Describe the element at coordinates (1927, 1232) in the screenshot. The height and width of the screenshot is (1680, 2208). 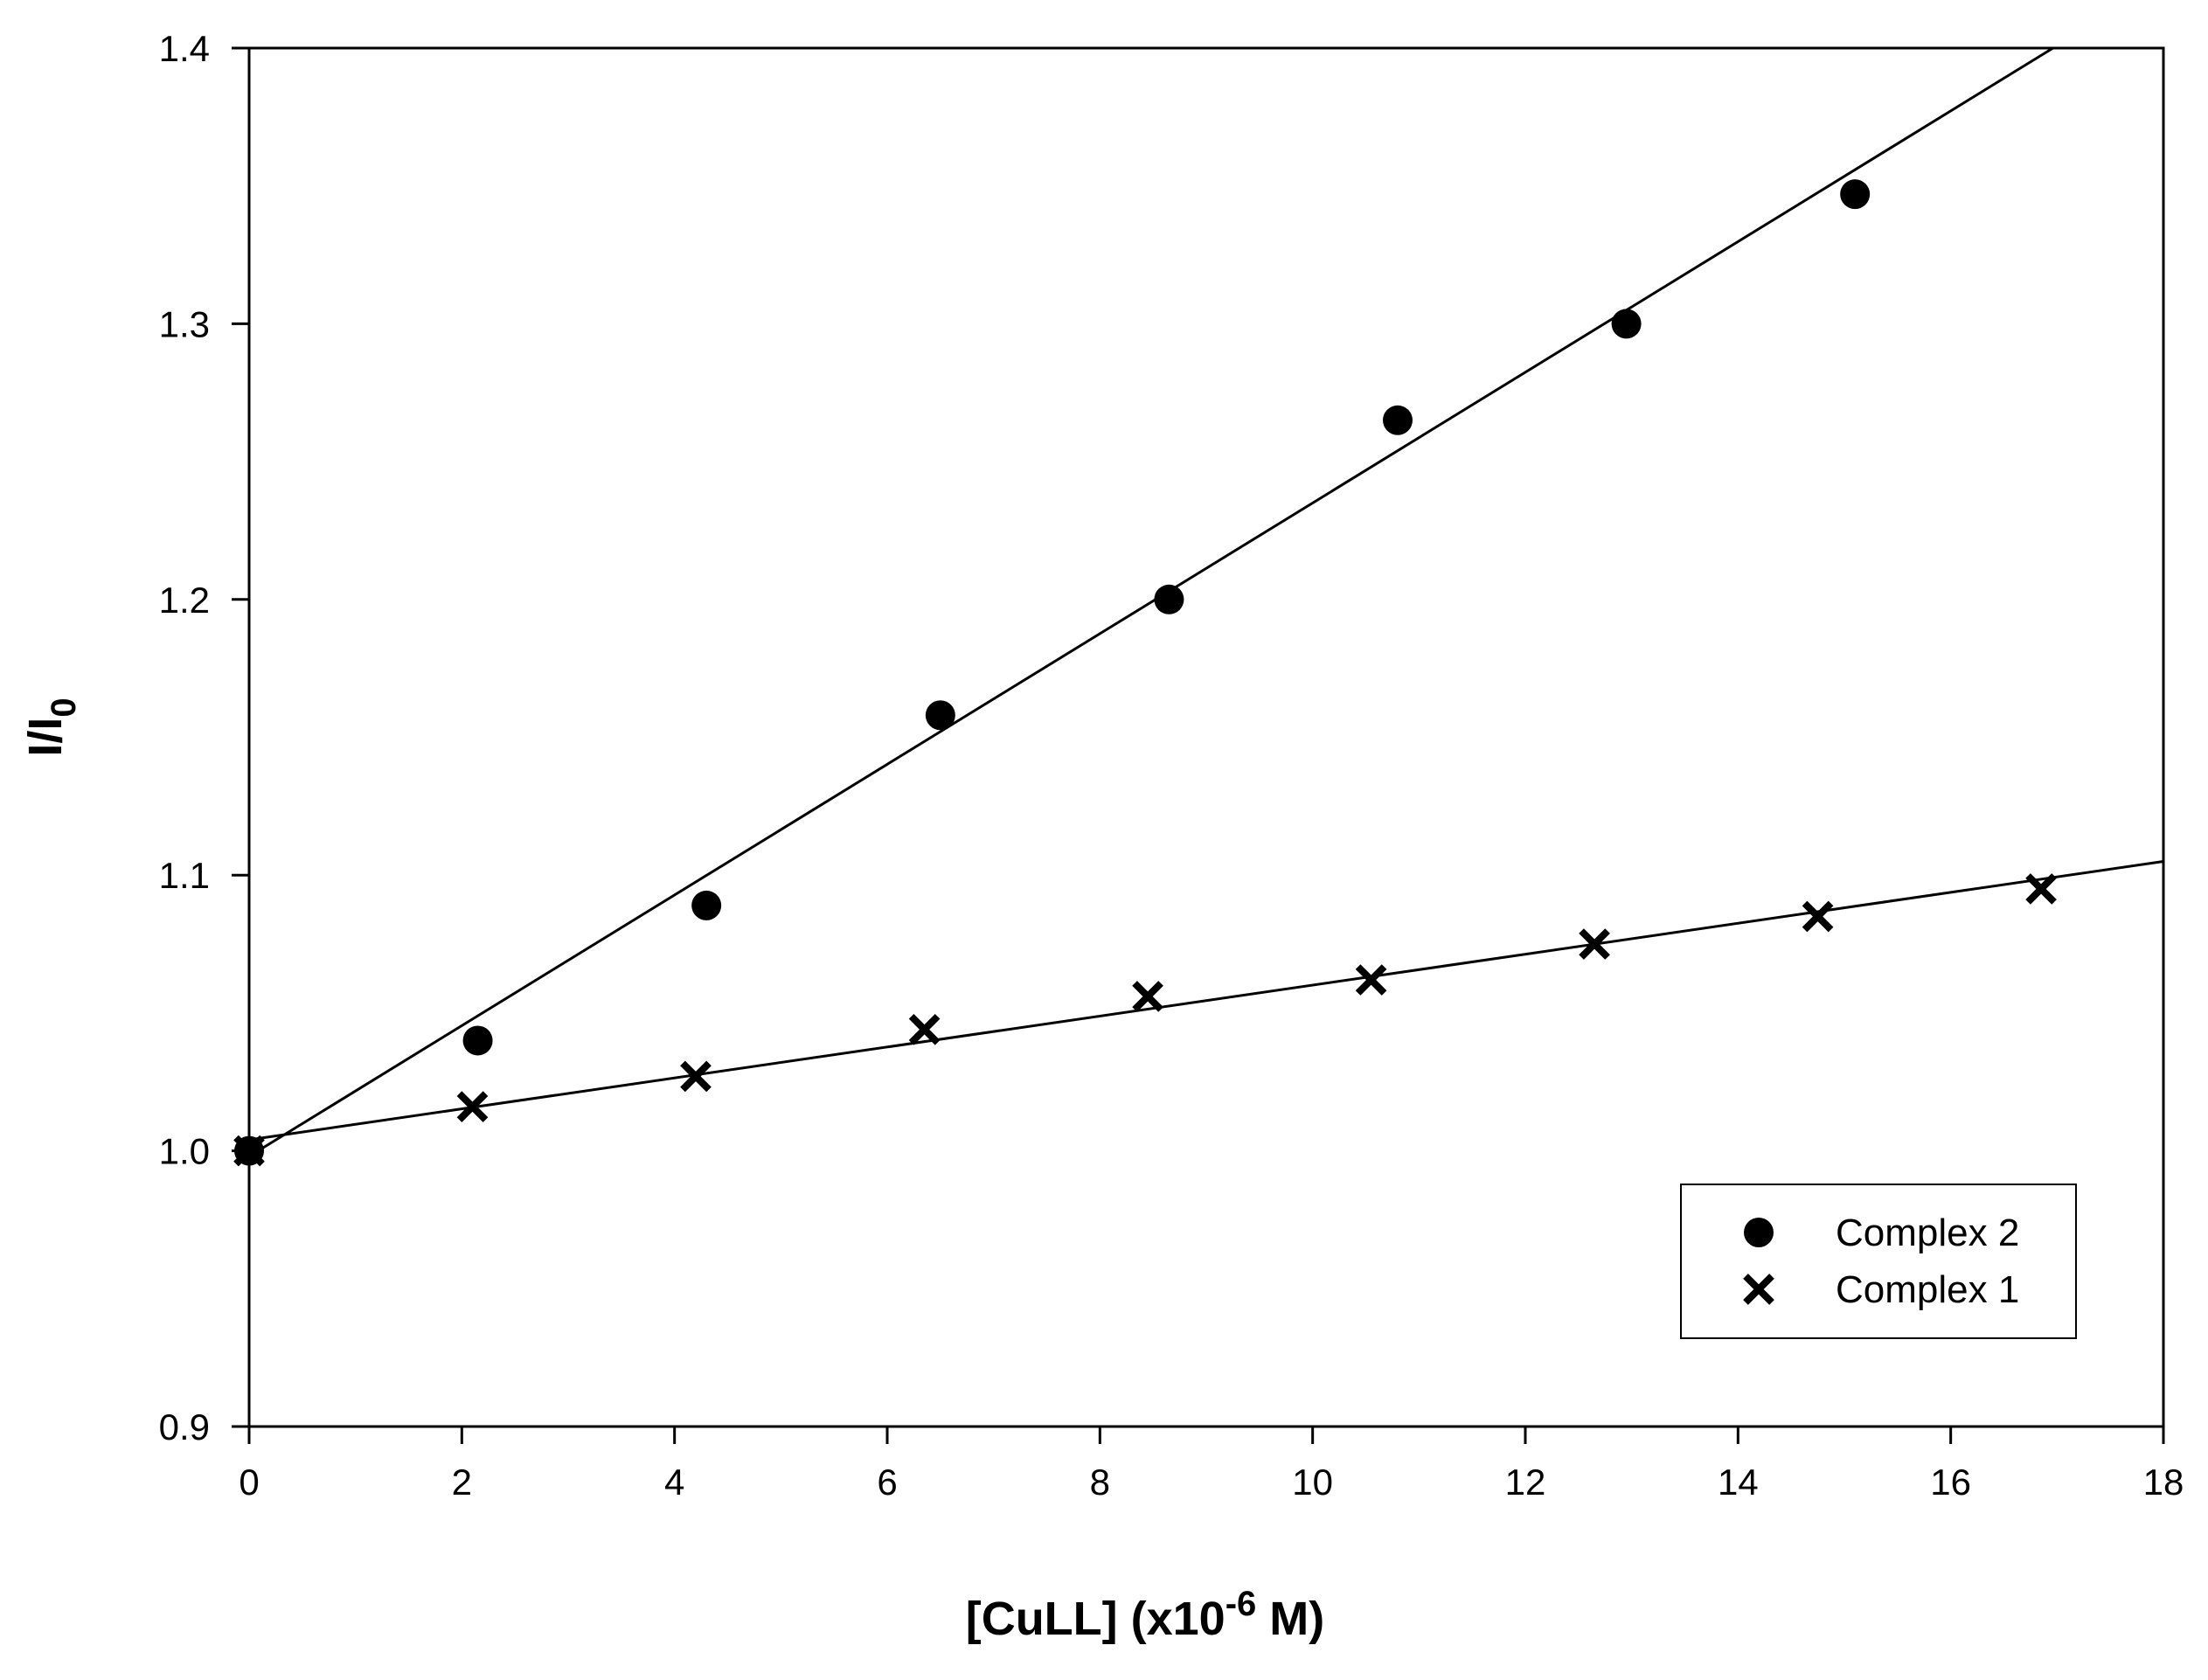
I see `legend-label-complex-2: Complex 2` at that location.